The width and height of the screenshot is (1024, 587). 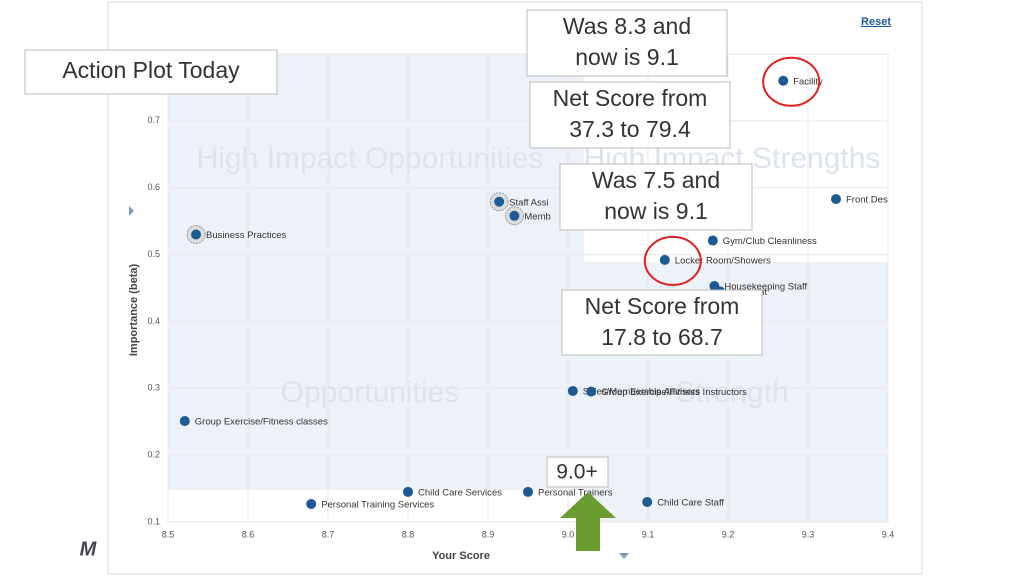 I want to click on chart-title: Action Plot Today, so click(x=151, y=70).